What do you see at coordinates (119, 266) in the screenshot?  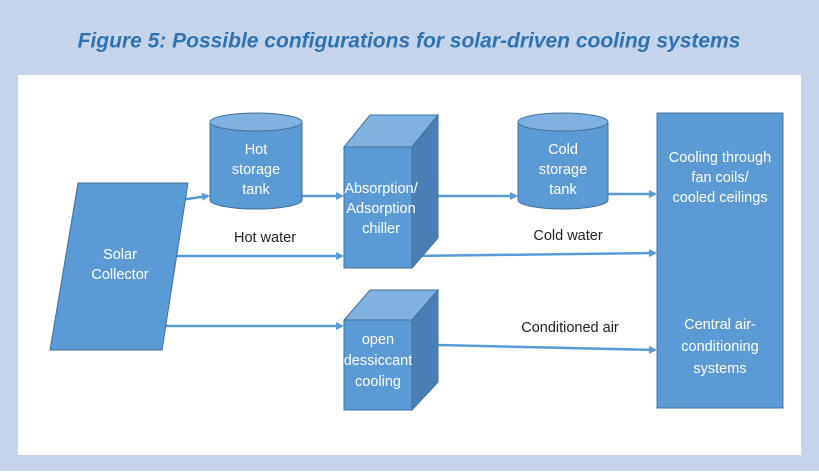 I see `solar-collector` at bounding box center [119, 266].